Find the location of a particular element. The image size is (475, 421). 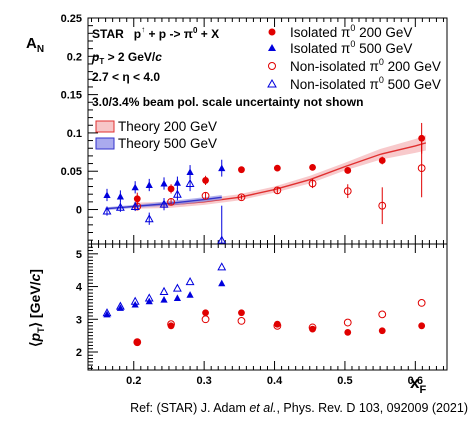

y-tick-label: 5 is located at coordinates (79, 255).